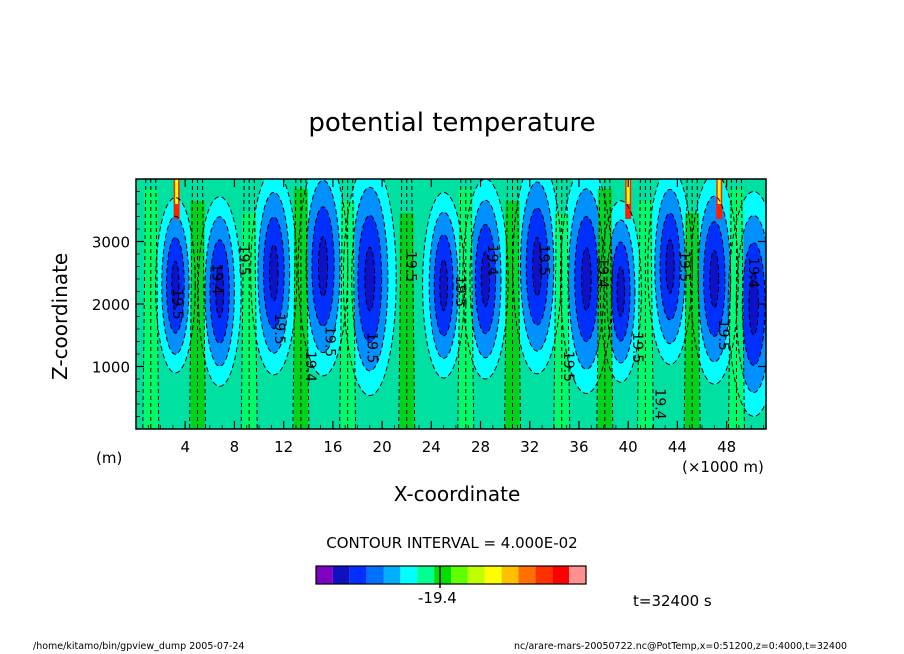  I want to click on y-tick-label: 2000, so click(111, 305).